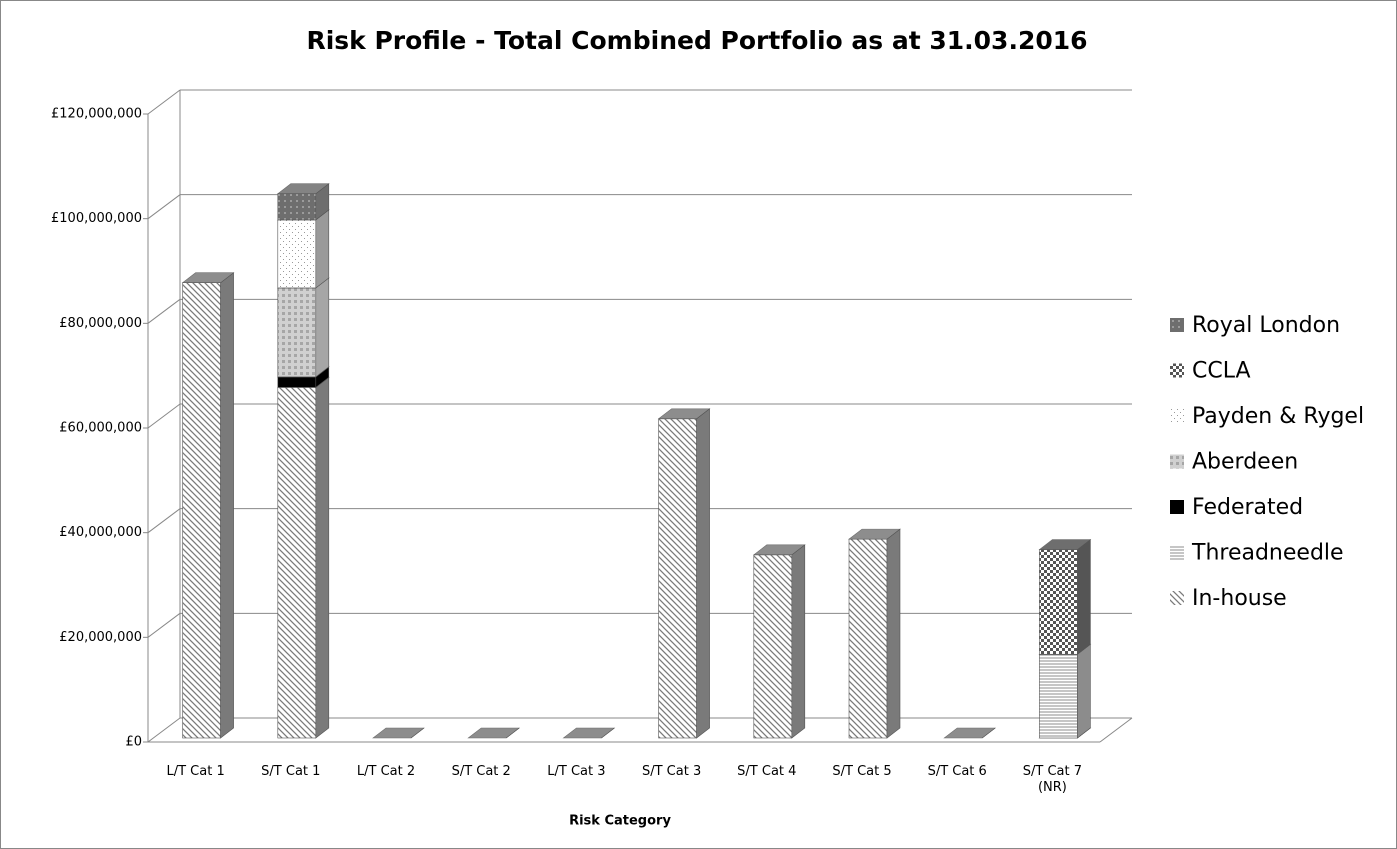  What do you see at coordinates (576, 771) in the screenshot?
I see `x-tick-label: L/T Cat 3` at bounding box center [576, 771].